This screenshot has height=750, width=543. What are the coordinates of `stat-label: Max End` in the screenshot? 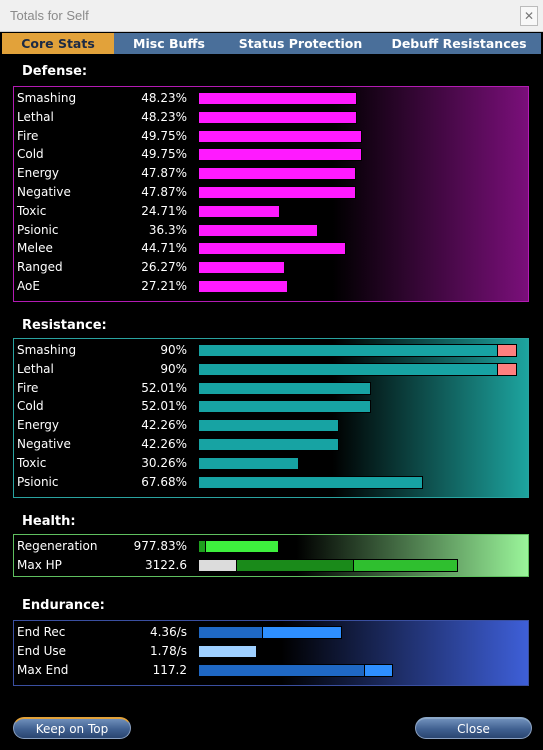 It's located at (43, 670).